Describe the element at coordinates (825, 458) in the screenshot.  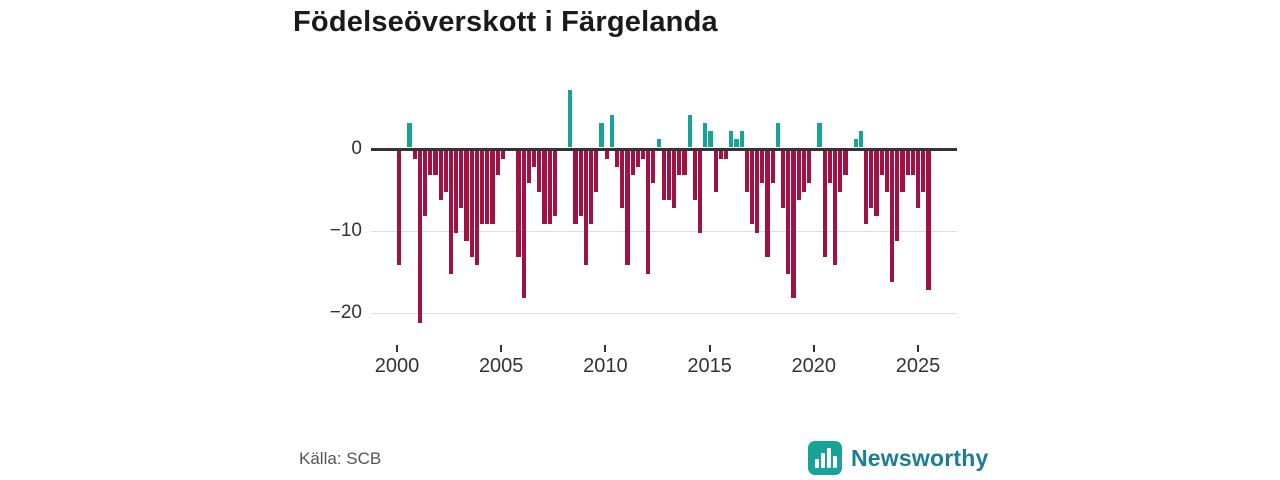
I see `bar-chart-icon` at that location.